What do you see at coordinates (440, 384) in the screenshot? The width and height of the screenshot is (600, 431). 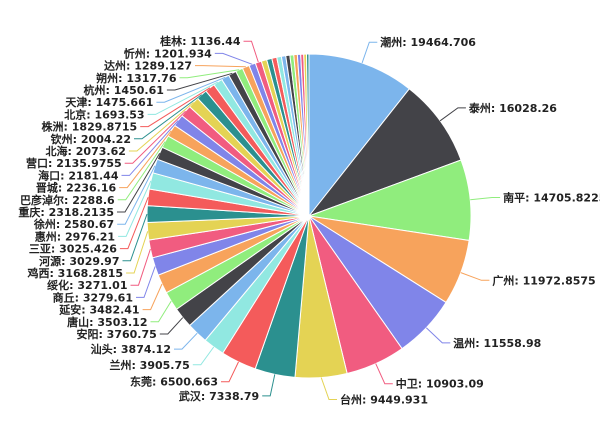 I see `slice-label-6: 中卫: 10903.09` at bounding box center [440, 384].